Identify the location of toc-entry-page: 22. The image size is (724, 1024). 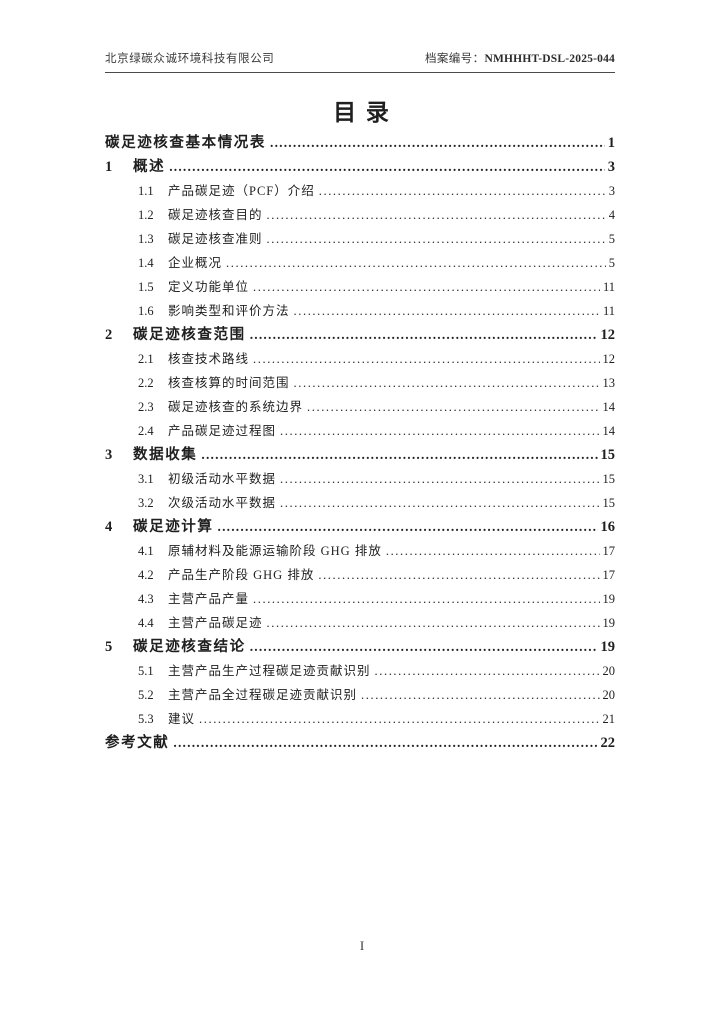
(608, 743).